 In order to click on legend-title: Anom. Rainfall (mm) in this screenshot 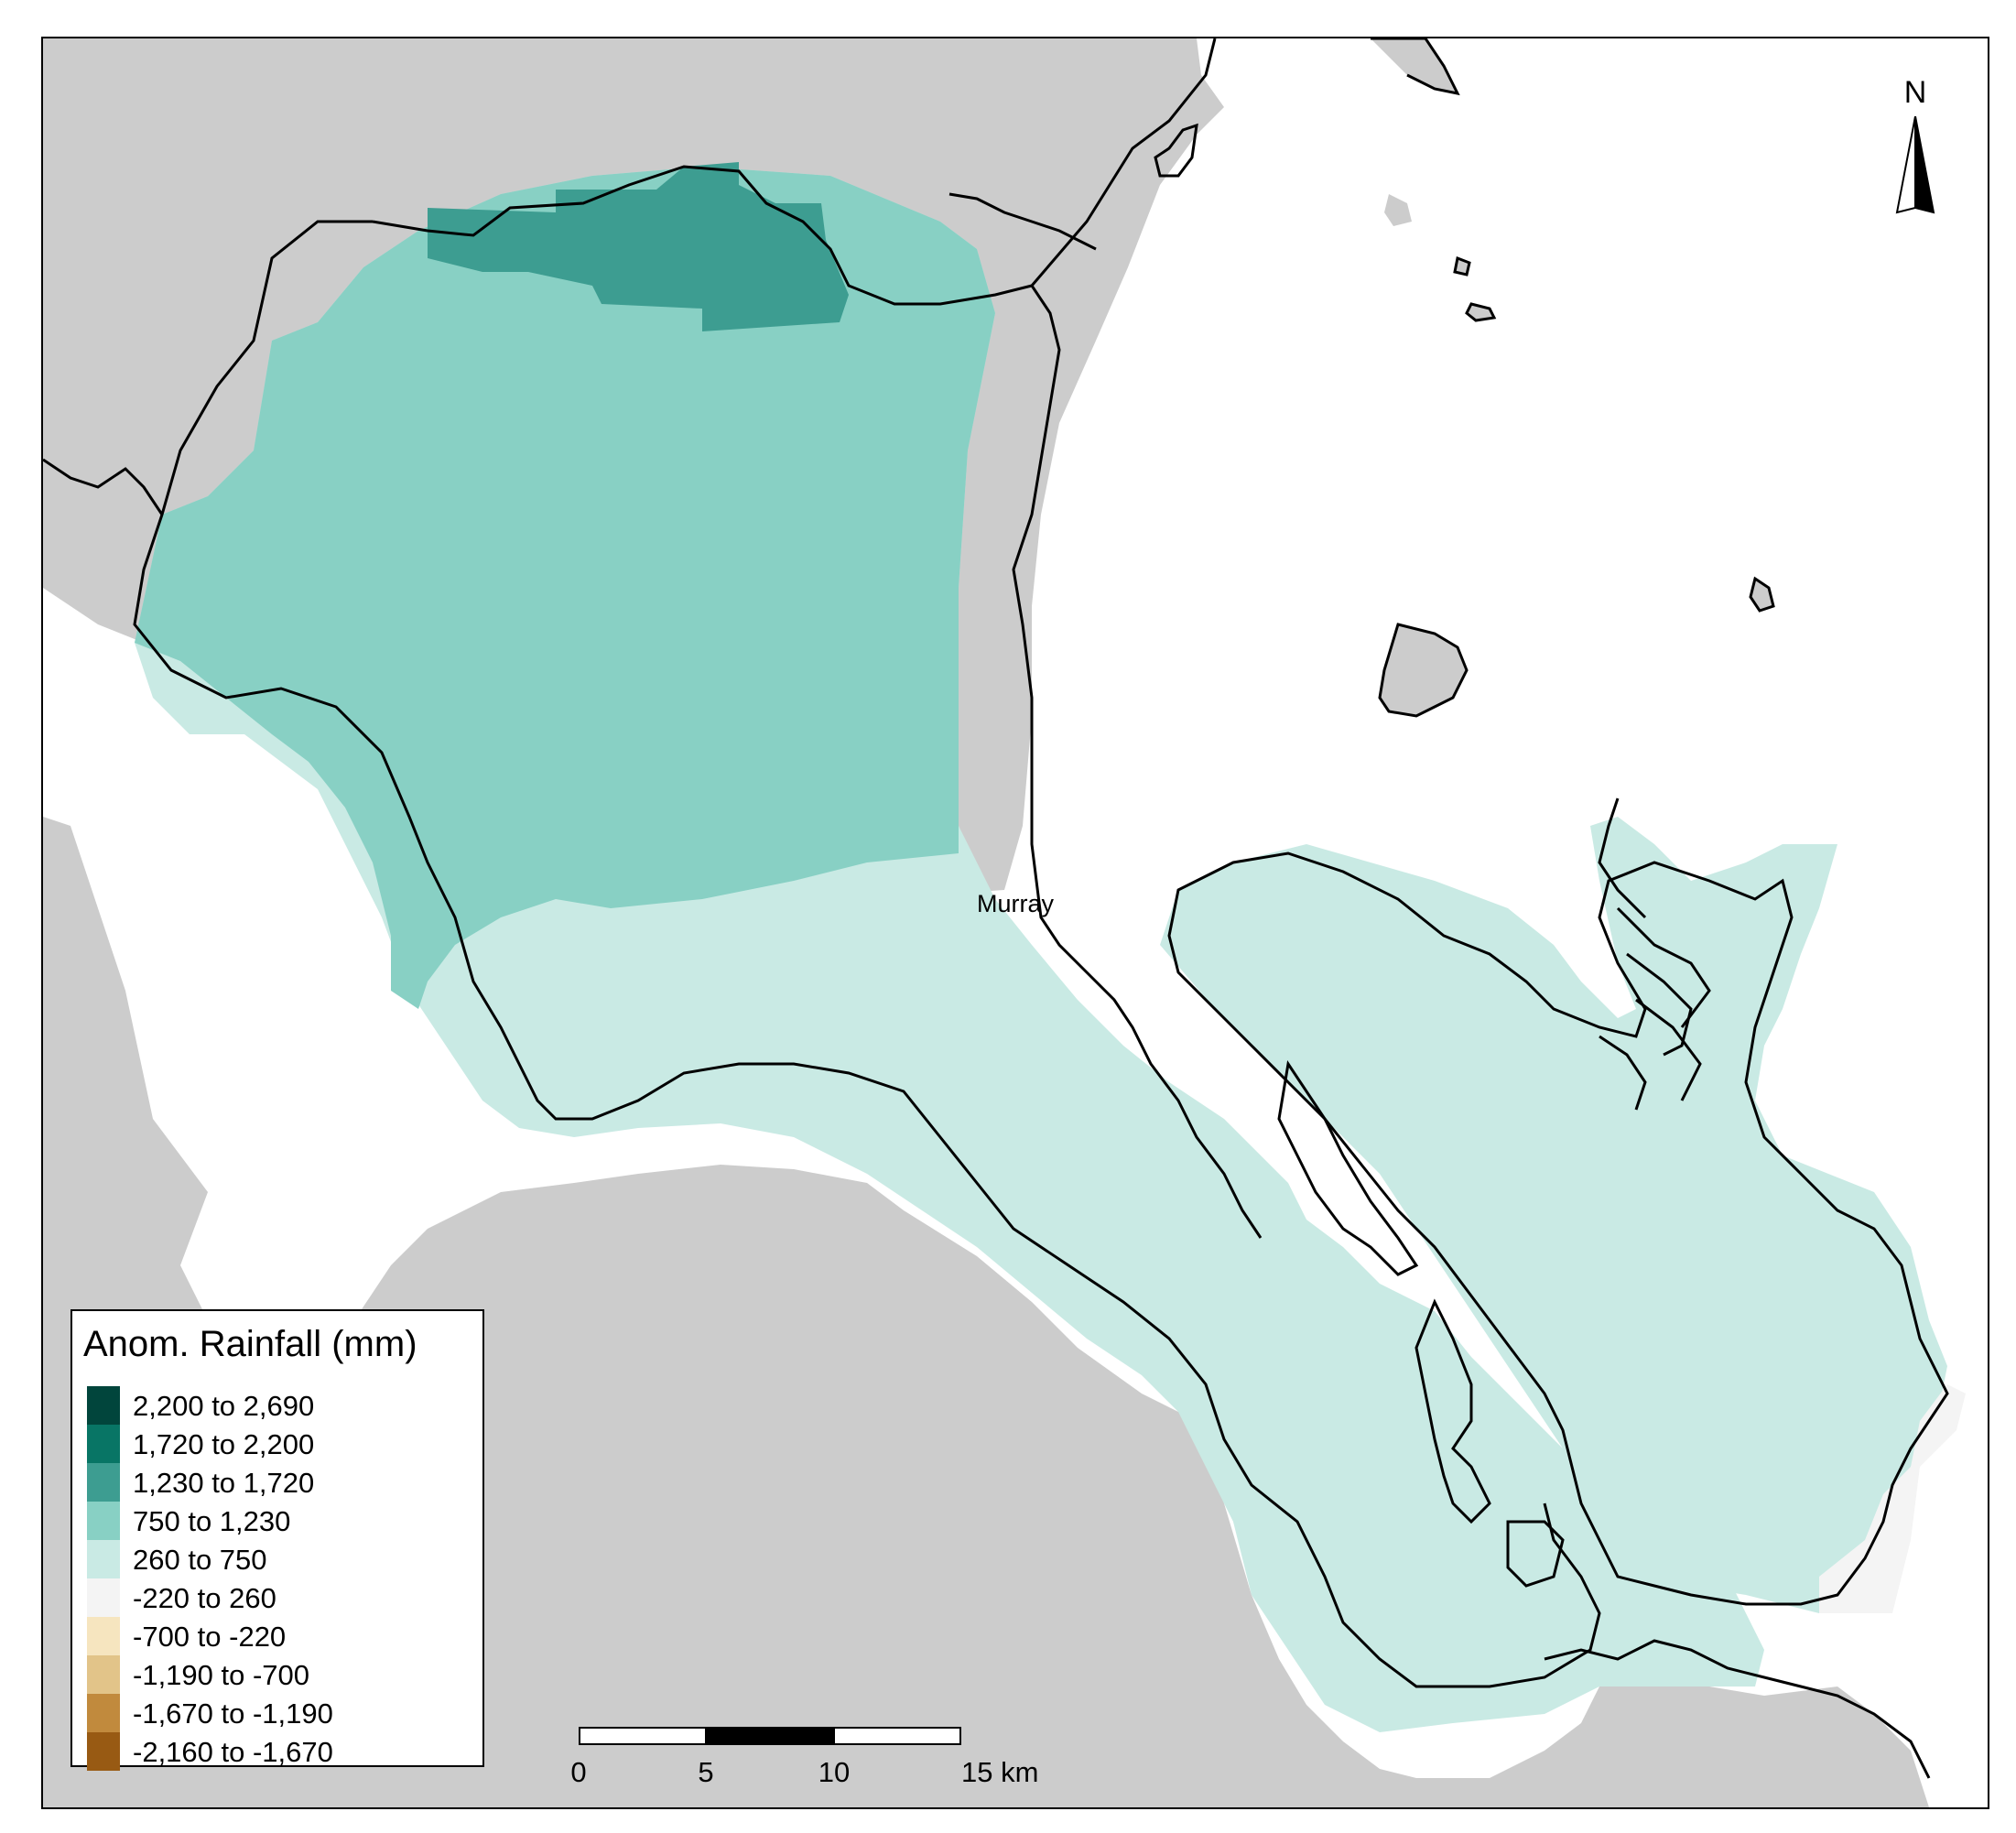, I will do `click(250, 1344)`.